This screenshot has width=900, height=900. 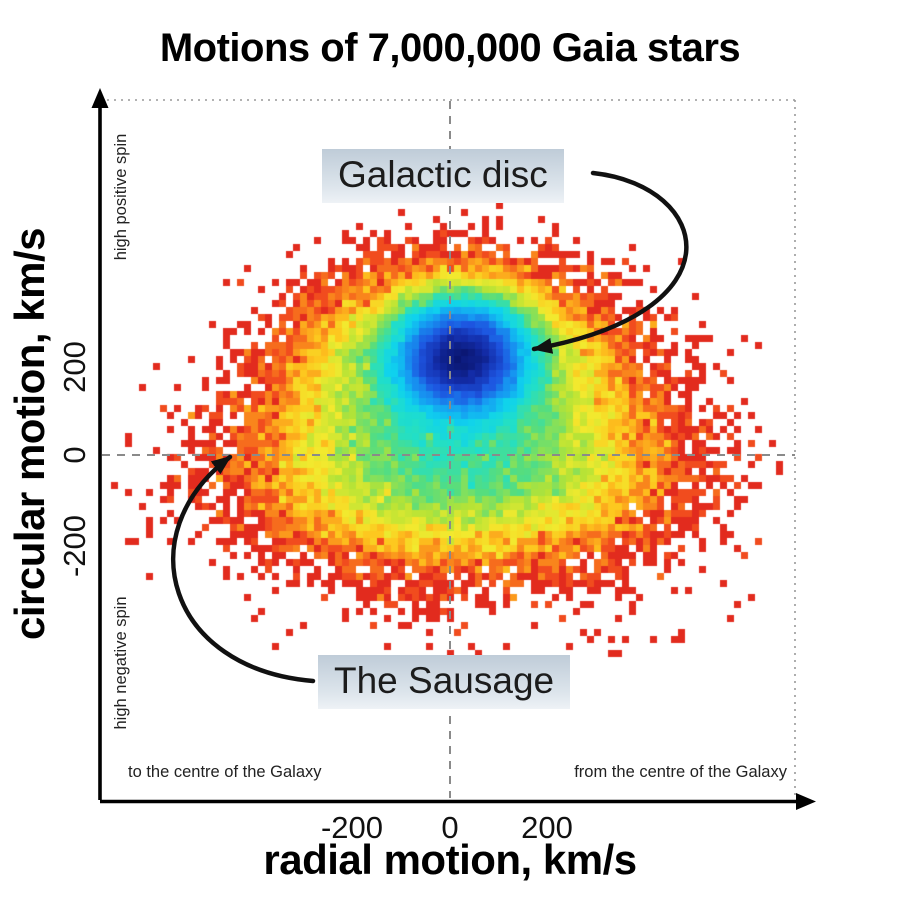 What do you see at coordinates (450, 827) in the screenshot?
I see `x-tick-0: 0` at bounding box center [450, 827].